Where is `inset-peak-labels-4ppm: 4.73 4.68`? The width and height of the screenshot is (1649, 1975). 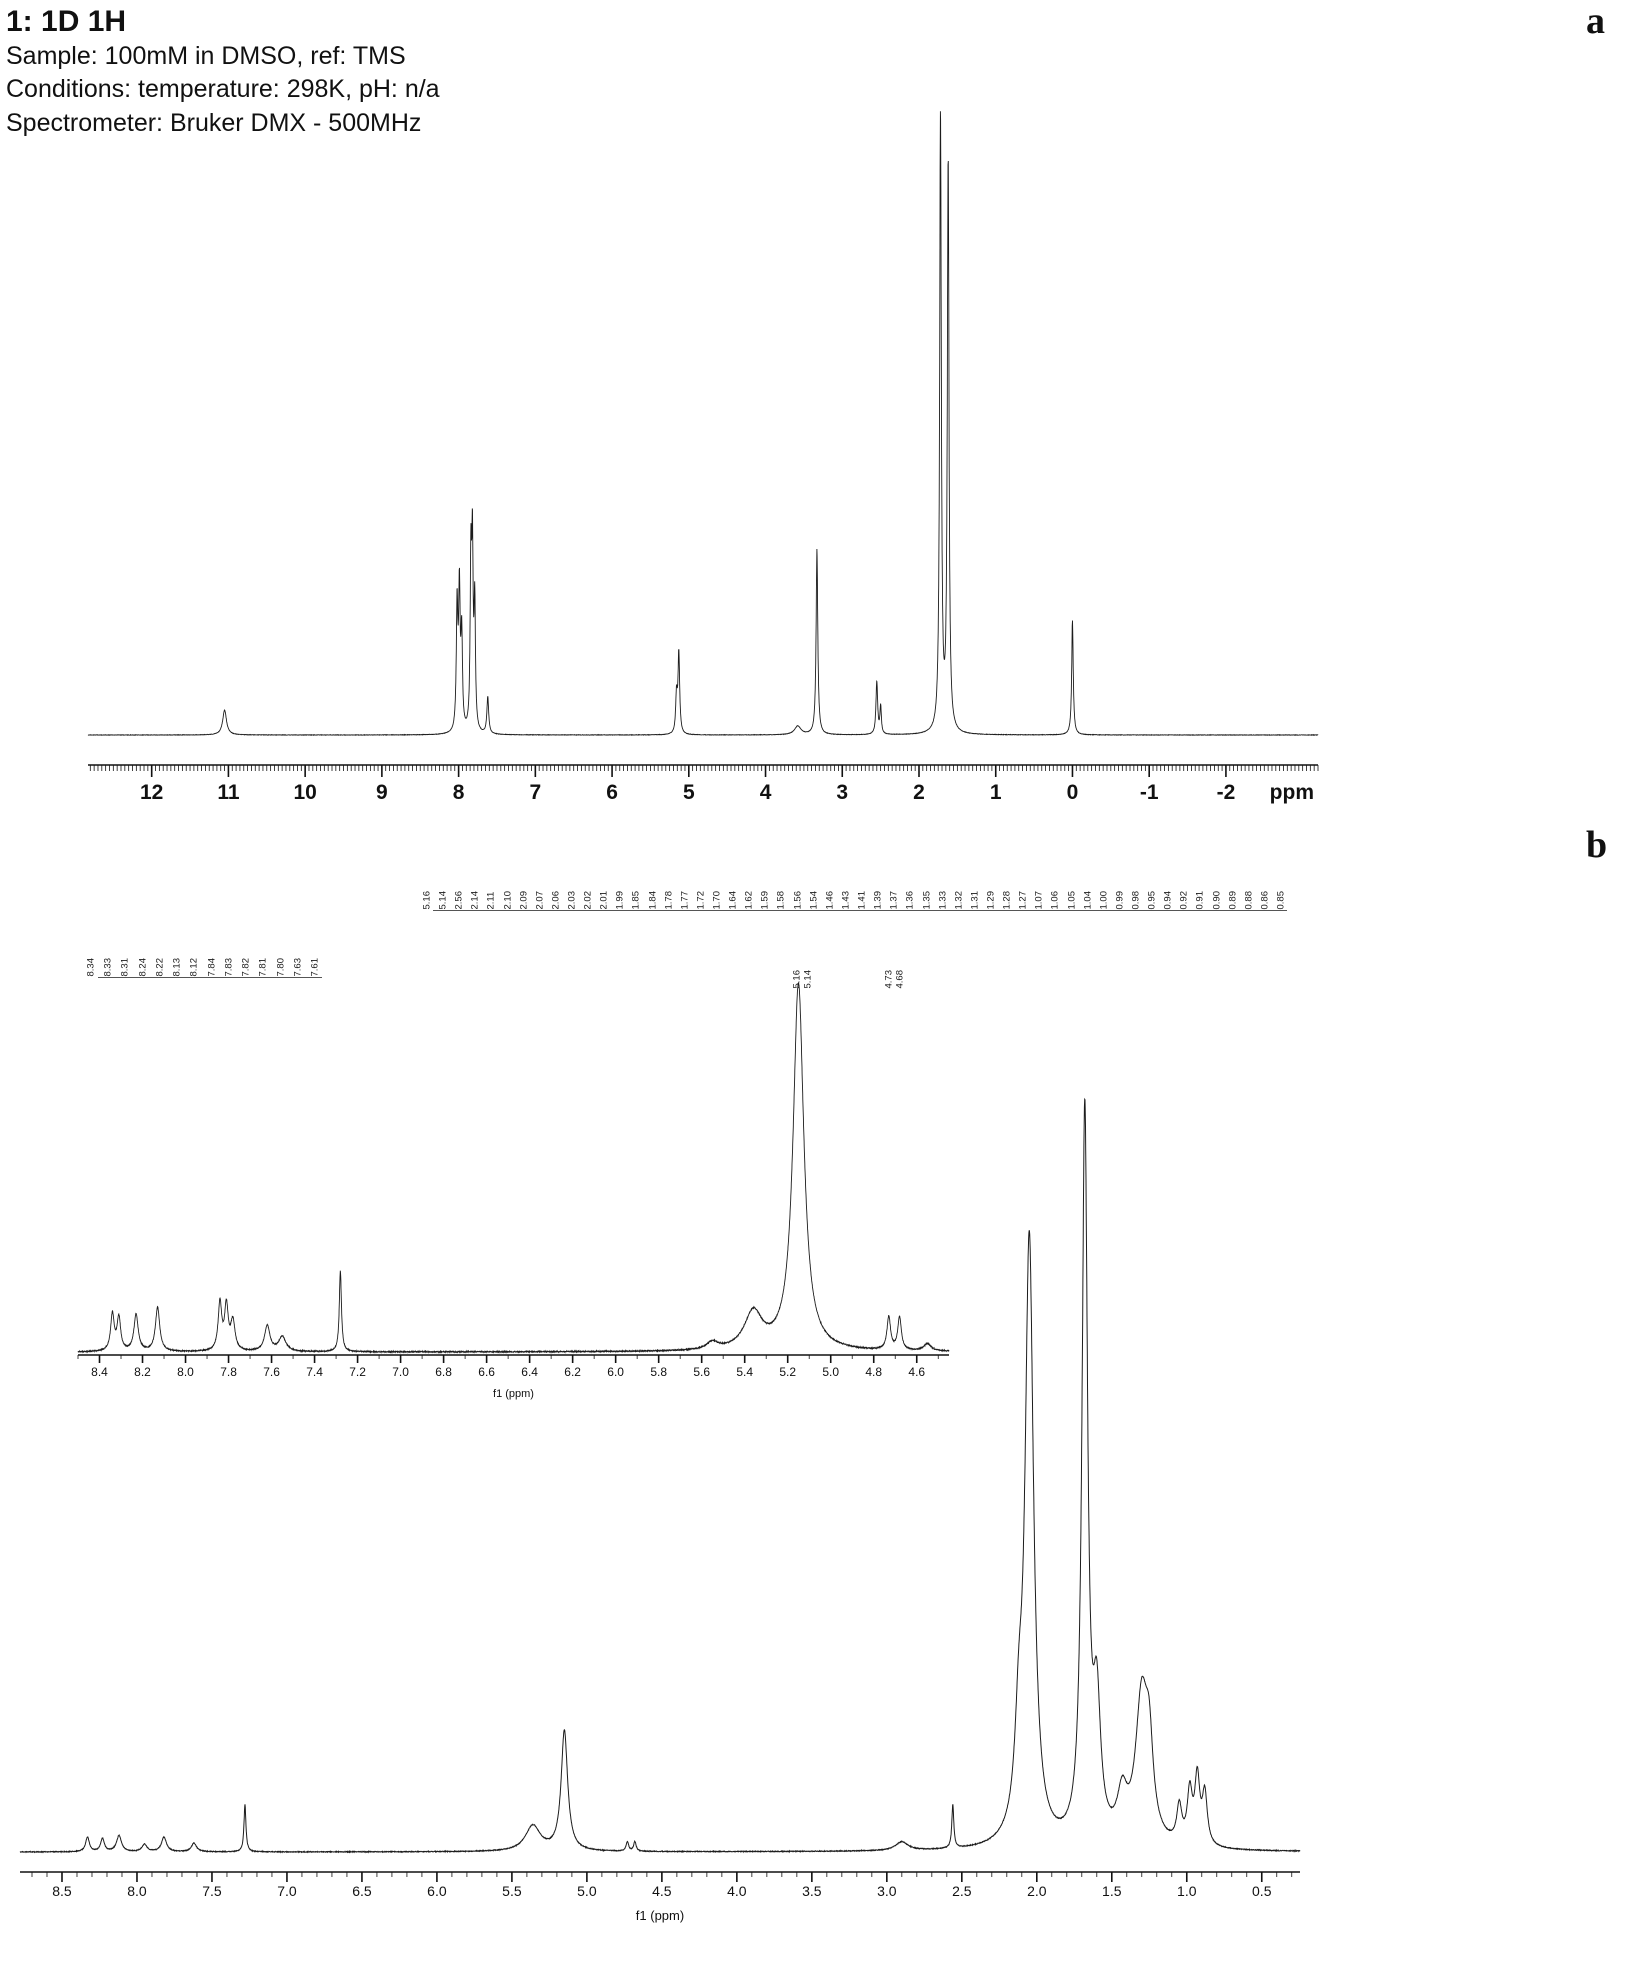 inset-peak-labels-4ppm: 4.73 4.68 is located at coordinates (904, 966).